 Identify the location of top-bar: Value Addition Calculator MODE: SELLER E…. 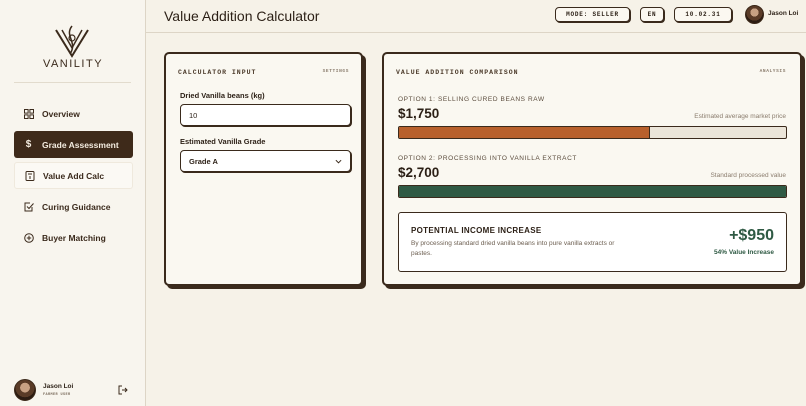
(476, 16).